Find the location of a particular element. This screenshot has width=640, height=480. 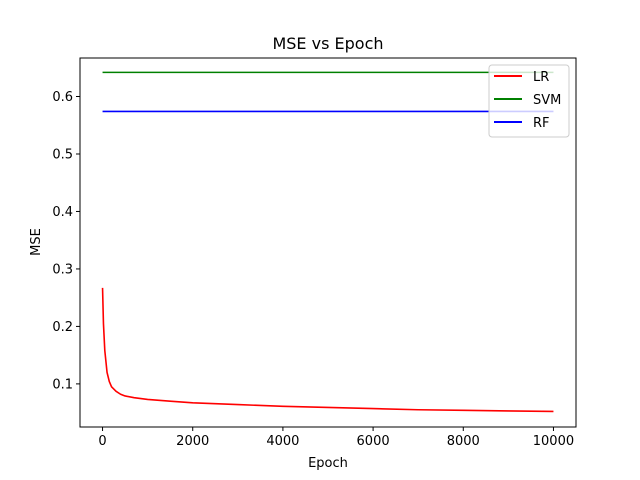

x-tick-label: 2000 is located at coordinates (192, 441).